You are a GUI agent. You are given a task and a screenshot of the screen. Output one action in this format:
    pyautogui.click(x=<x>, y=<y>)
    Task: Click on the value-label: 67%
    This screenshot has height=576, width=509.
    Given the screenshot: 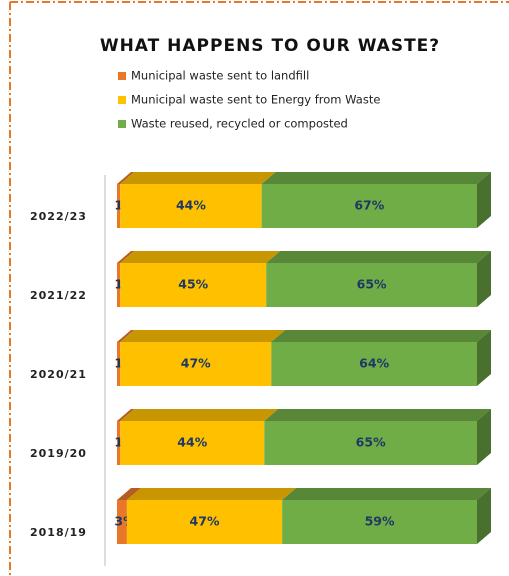 What is the action you would take?
    pyautogui.click(x=369, y=205)
    